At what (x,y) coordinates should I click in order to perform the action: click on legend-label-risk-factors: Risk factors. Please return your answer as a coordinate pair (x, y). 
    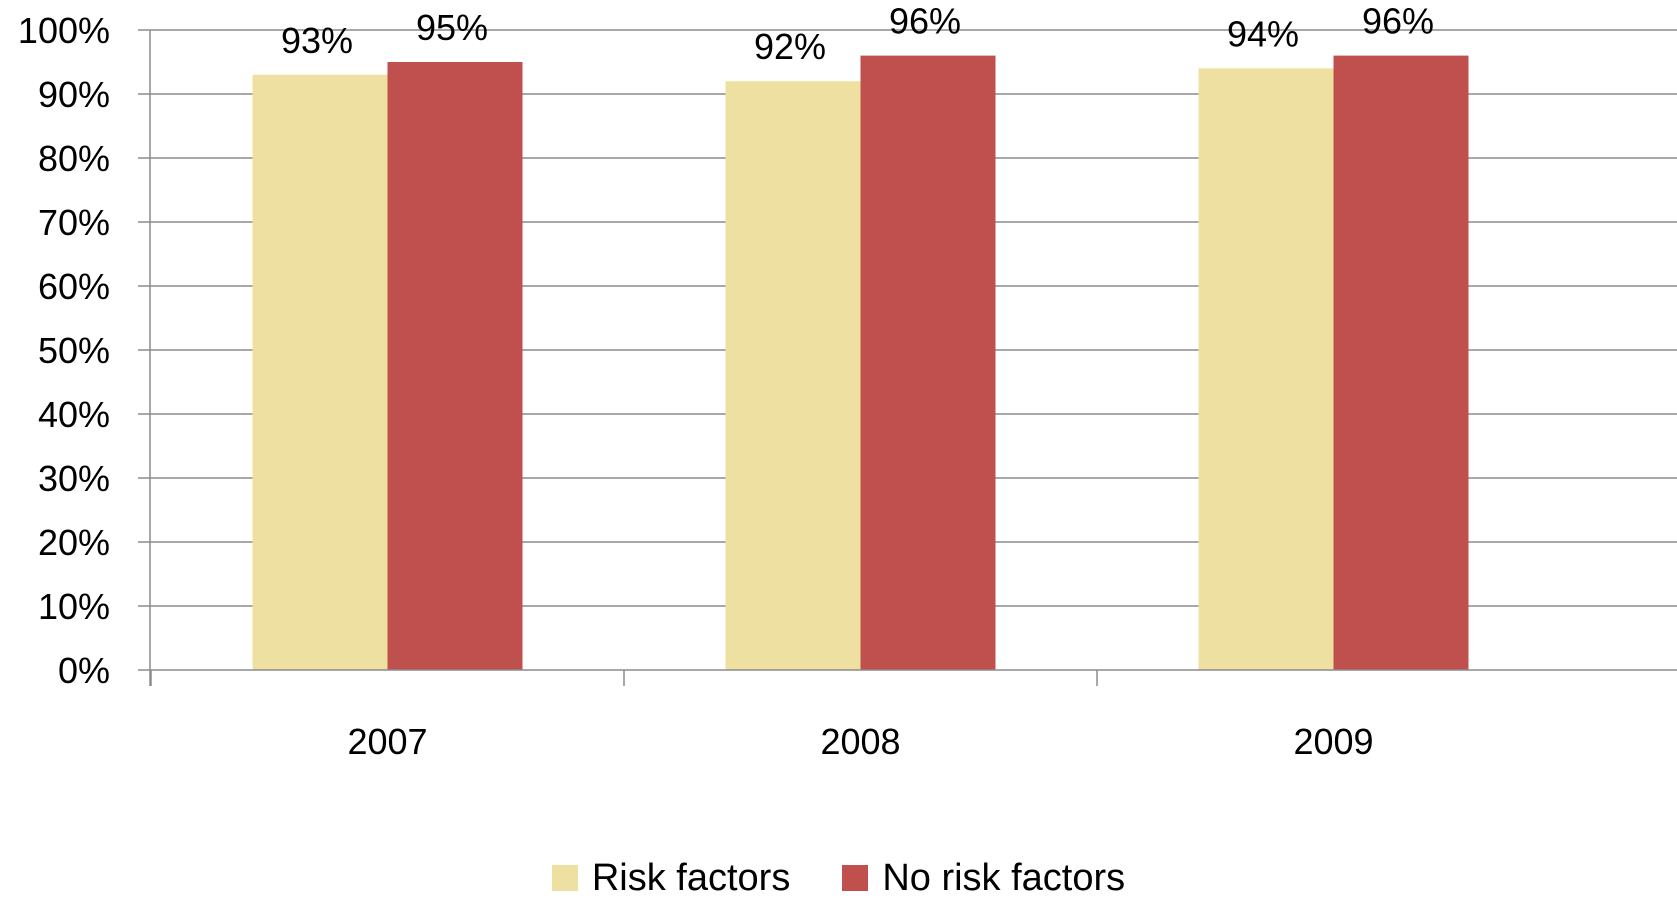
    Looking at the image, I should click on (691, 877).